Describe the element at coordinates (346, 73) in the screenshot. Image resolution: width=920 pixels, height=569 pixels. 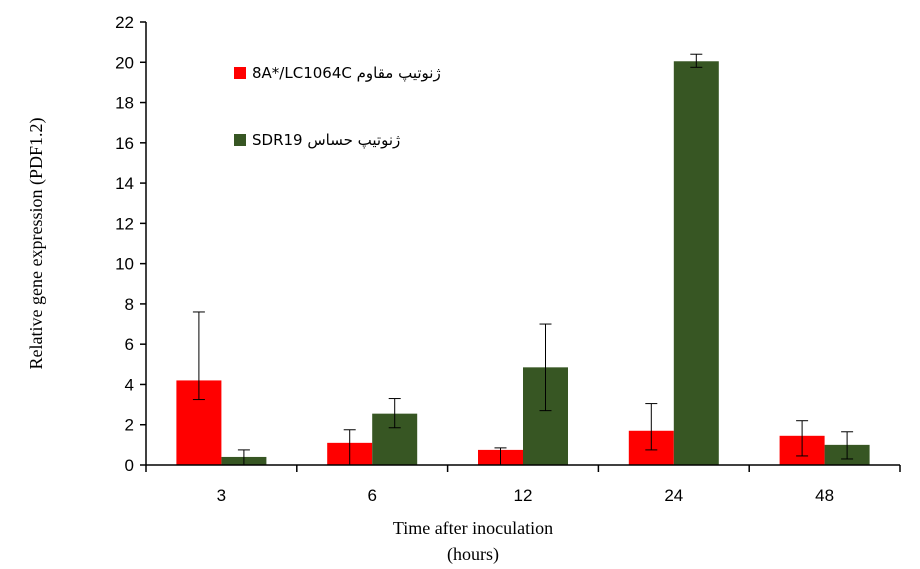
I see `legend-label-resistant: 8A*/LC1064C ژنوتیپ مقاوم` at that location.